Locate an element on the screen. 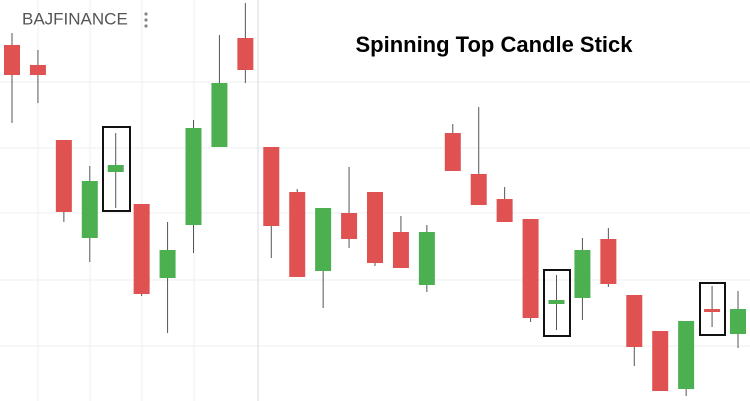 The width and height of the screenshot is (750, 401). chart-title: Spinning Top Candle Stick is located at coordinates (494, 44).